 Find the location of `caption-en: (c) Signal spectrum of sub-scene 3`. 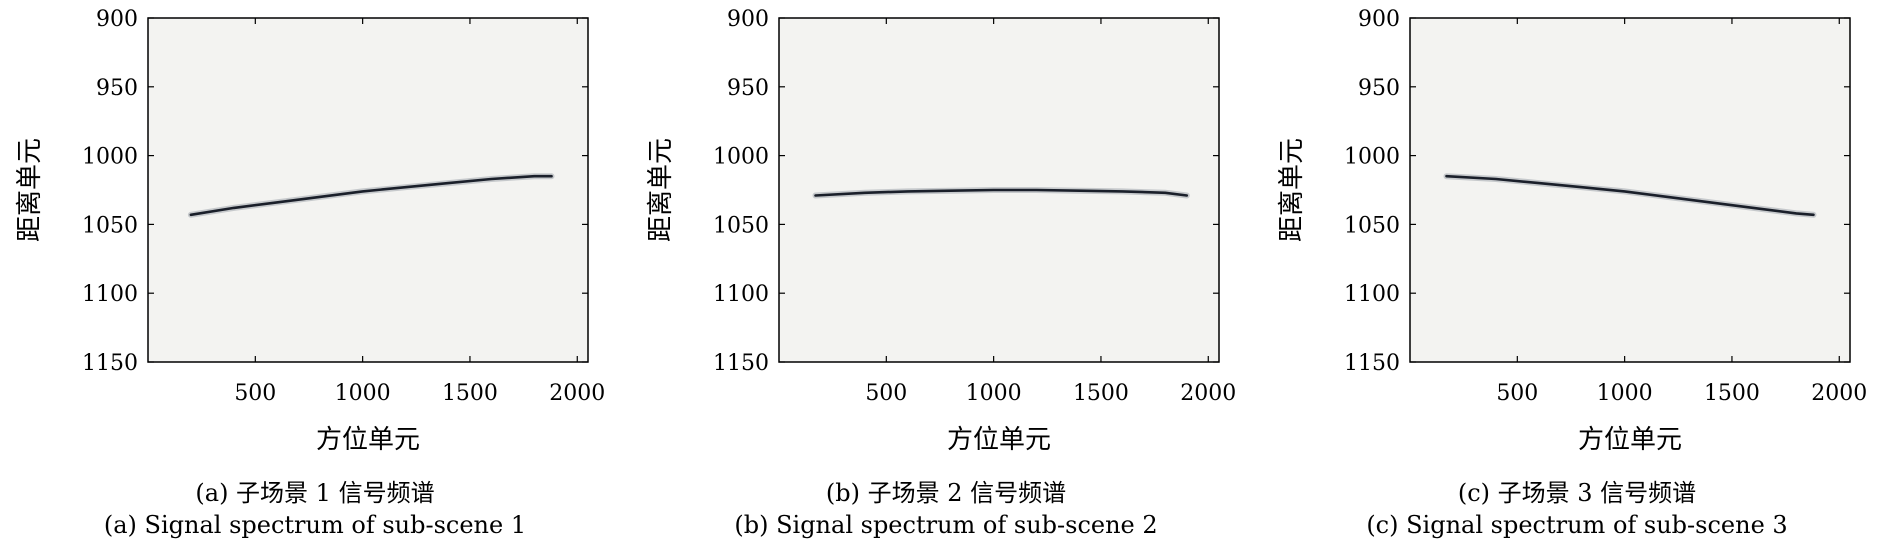

caption-en: (c) Signal spectrum of sub-scene 3 is located at coordinates (1577, 525).